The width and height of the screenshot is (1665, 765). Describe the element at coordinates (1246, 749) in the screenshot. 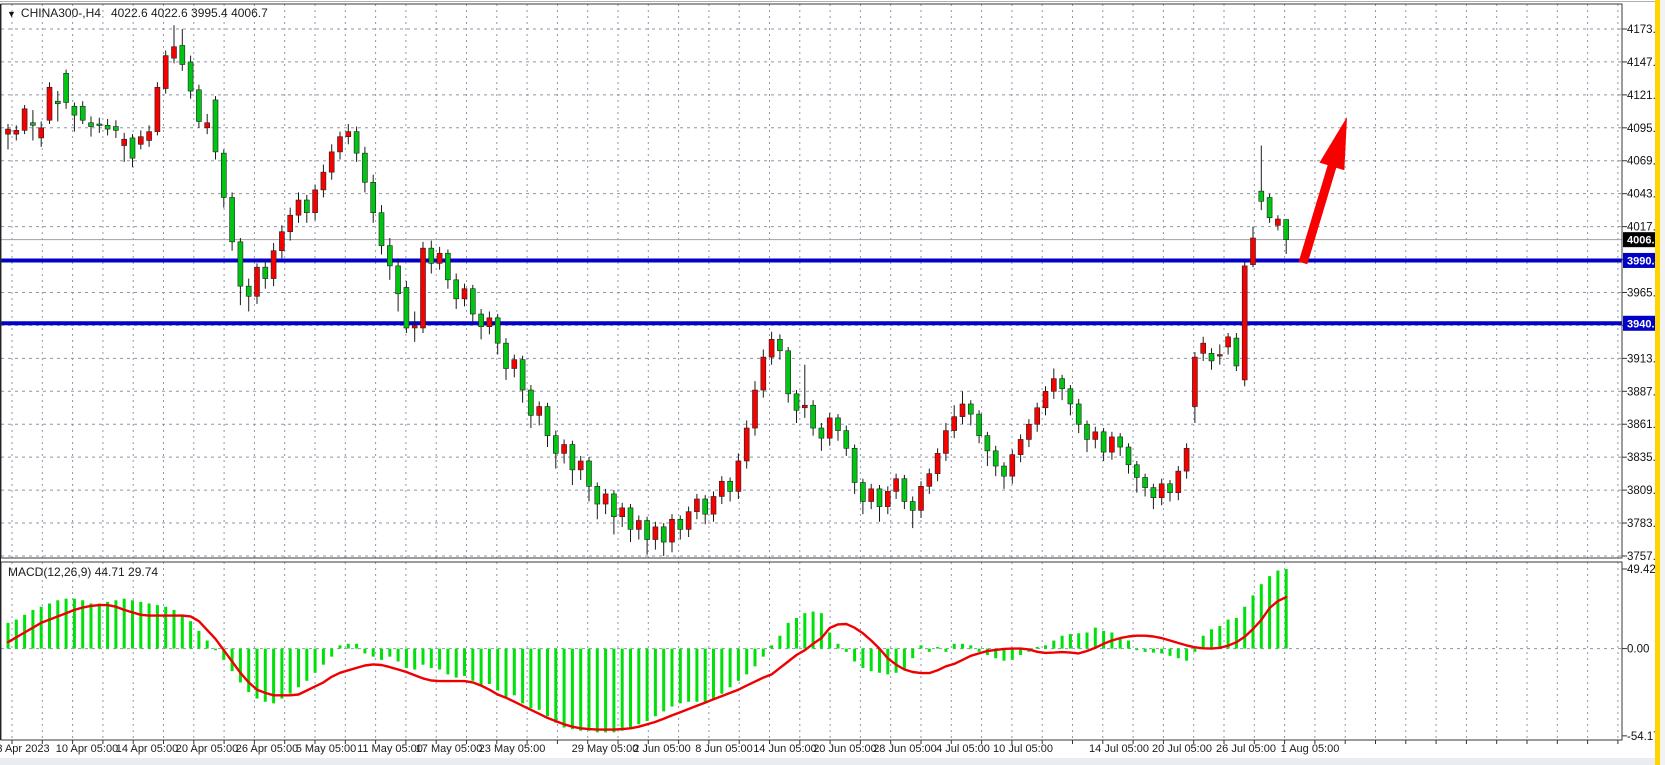

I see `time-axis-label: 26 Jul 05:00` at that location.